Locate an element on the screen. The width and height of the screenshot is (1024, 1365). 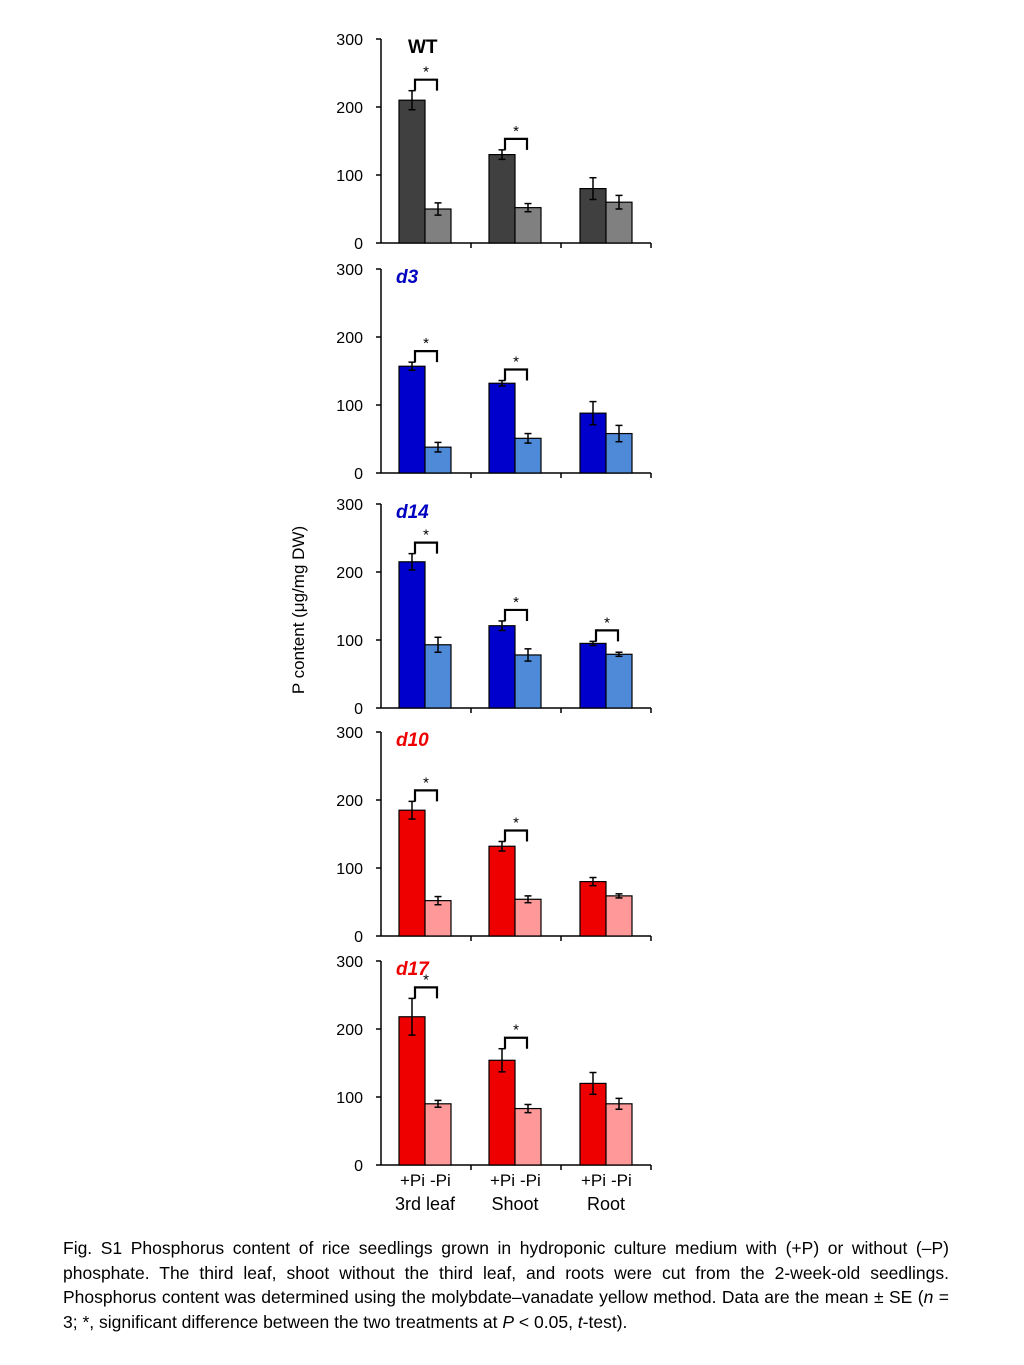
x-axis-labels: +Pi -Pi 3rd leaf +Pi -Pi Shoot +Pi -Pi Root is located at coordinates (513, 1192).